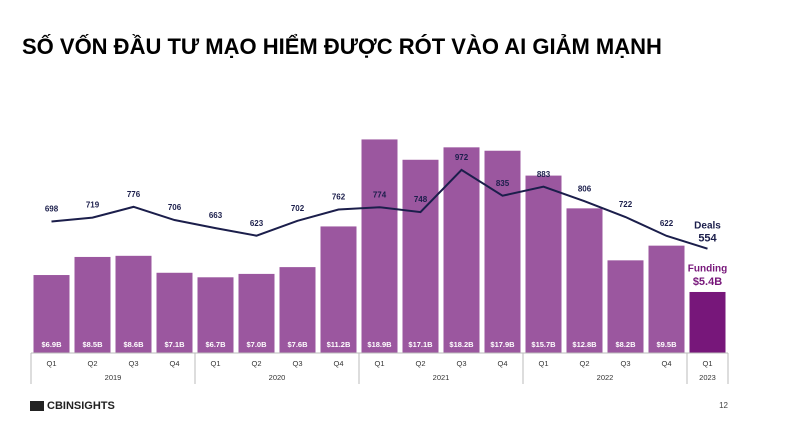  Describe the element at coordinates (256, 344) in the screenshot. I see `bar-value-label: $7.0B` at that location.